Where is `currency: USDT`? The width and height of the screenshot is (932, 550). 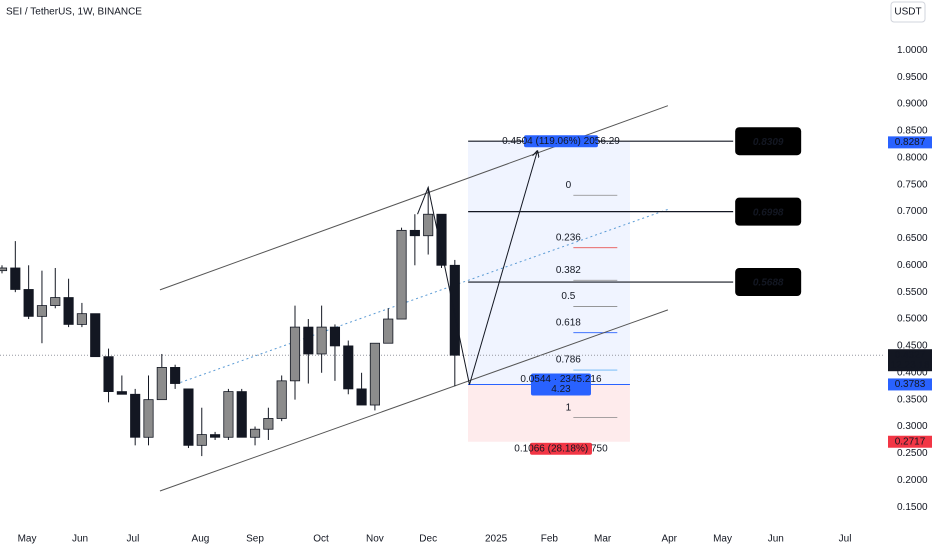 currency: USDT is located at coordinates (907, 12).